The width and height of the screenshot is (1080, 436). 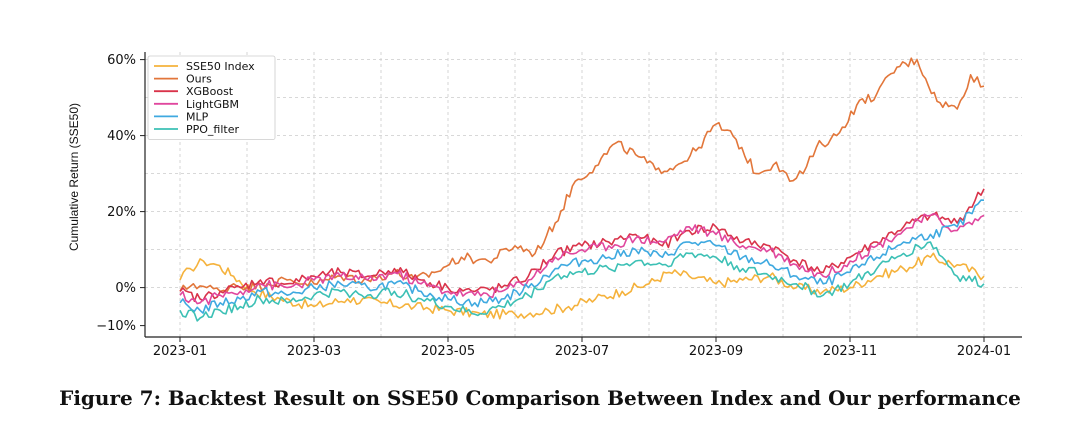 What do you see at coordinates (121, 60) in the screenshot?
I see `y-tick-label: 60%` at bounding box center [121, 60].